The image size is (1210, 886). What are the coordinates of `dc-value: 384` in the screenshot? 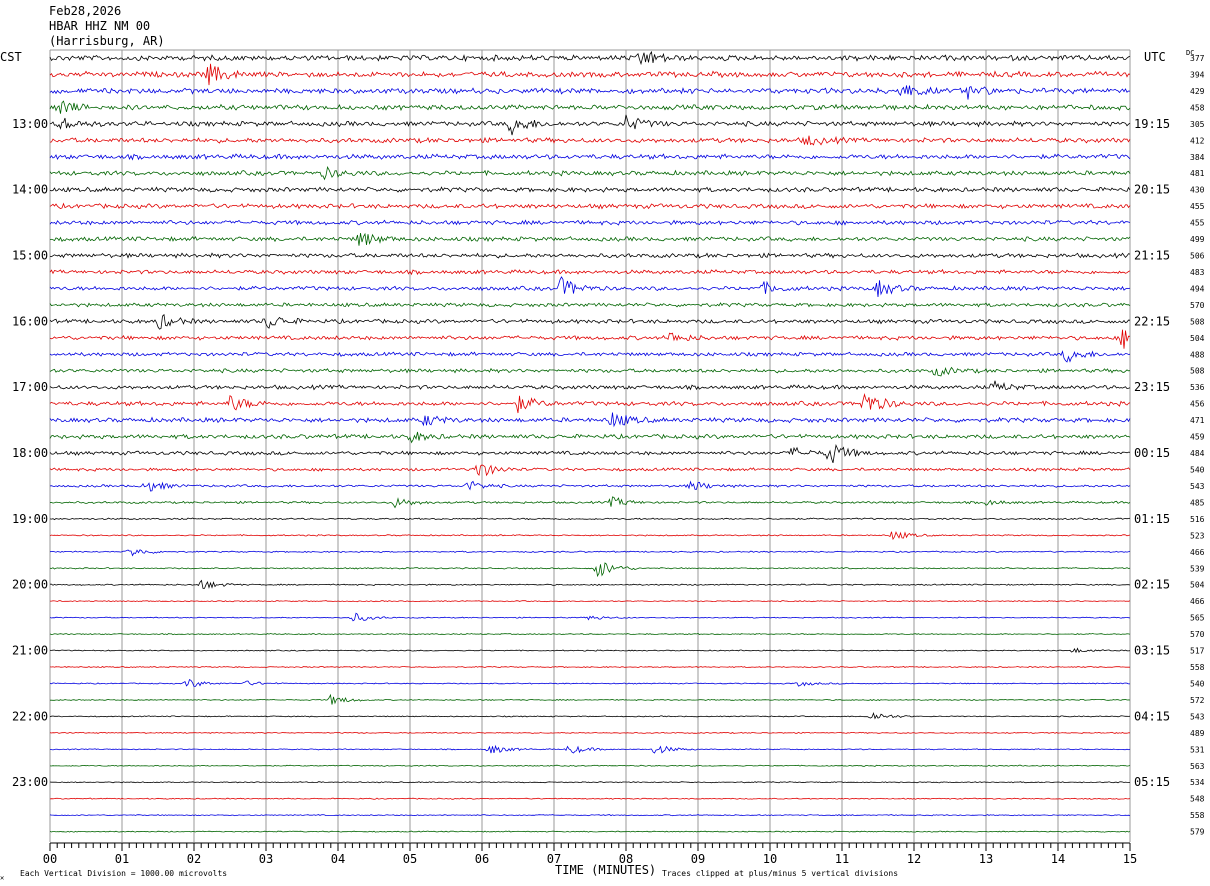 It's located at (1197, 157).